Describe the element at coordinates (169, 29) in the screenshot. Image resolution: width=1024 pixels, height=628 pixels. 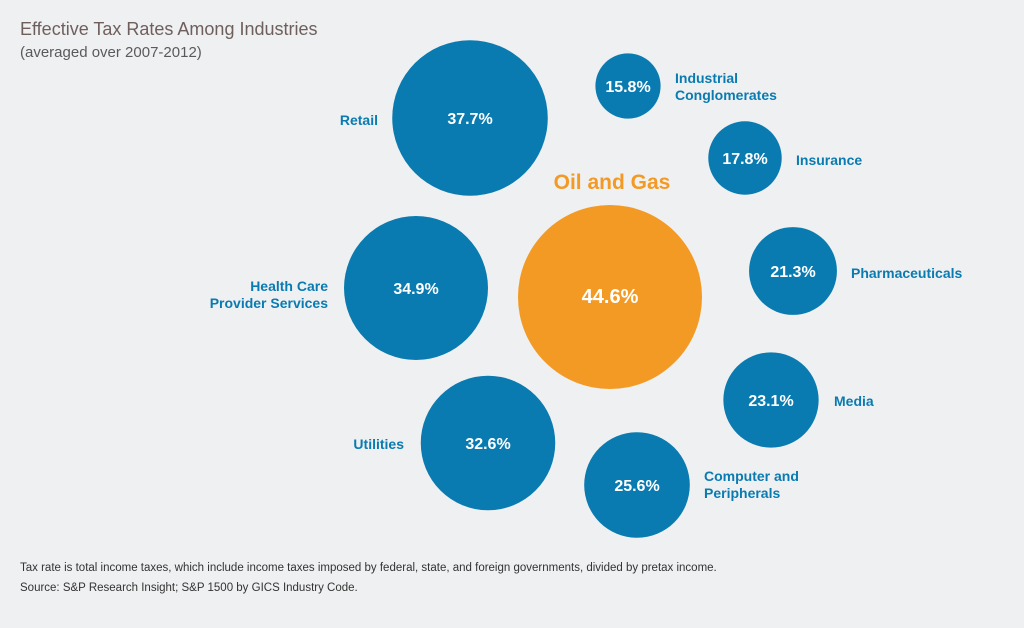
I see `chart-title: Effective Tax Rates Among Industries` at that location.